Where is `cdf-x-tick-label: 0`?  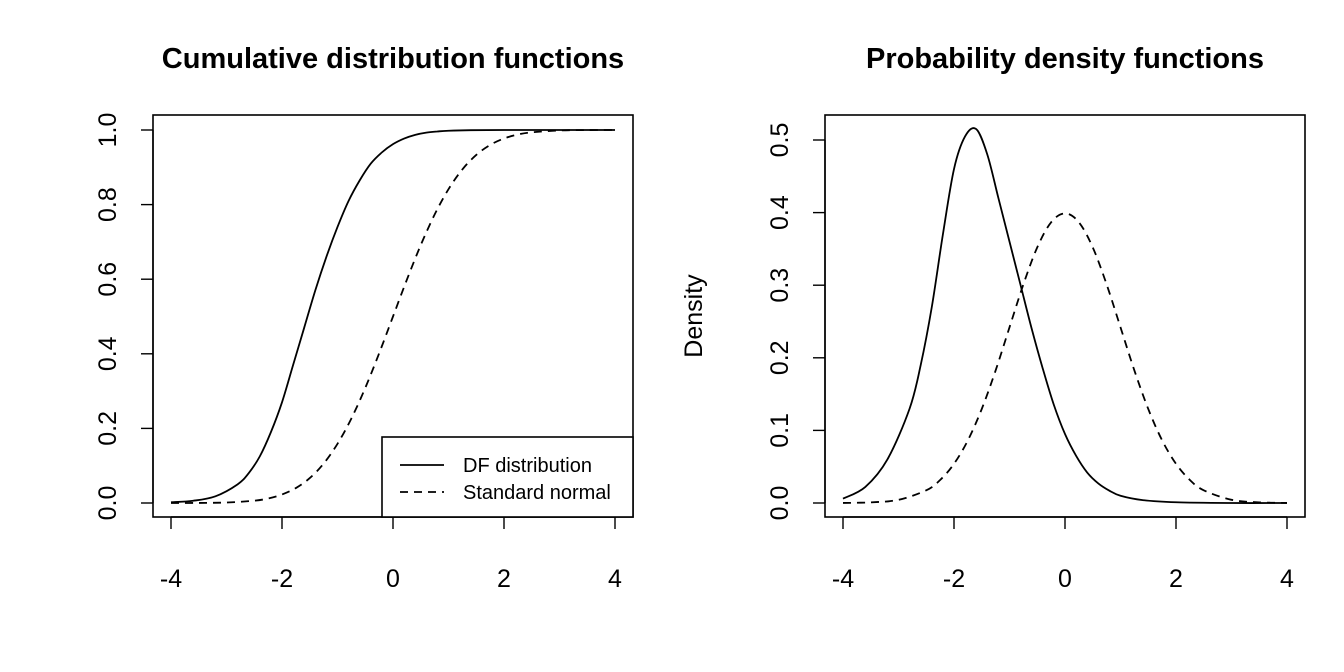 cdf-x-tick-label: 0 is located at coordinates (393, 579).